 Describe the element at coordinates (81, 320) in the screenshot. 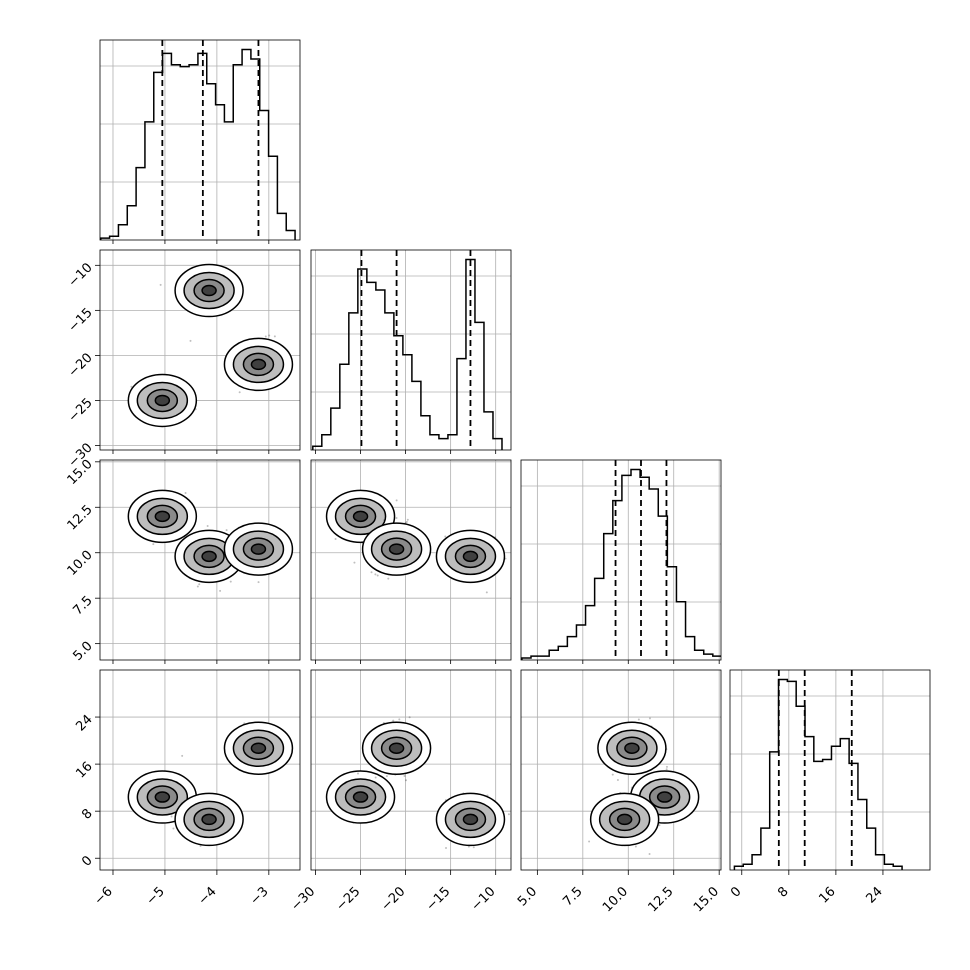

I see `y-tick-label: −15` at that location.